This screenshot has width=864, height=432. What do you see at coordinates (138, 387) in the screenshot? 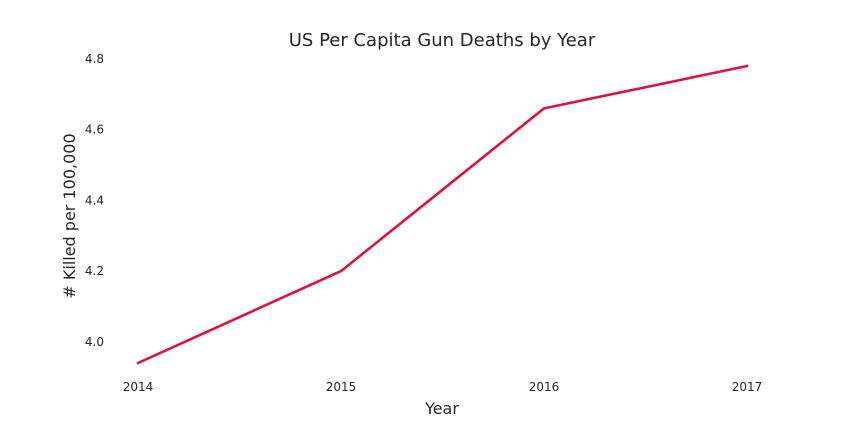
I see `x-tick-label: 2014` at bounding box center [138, 387].